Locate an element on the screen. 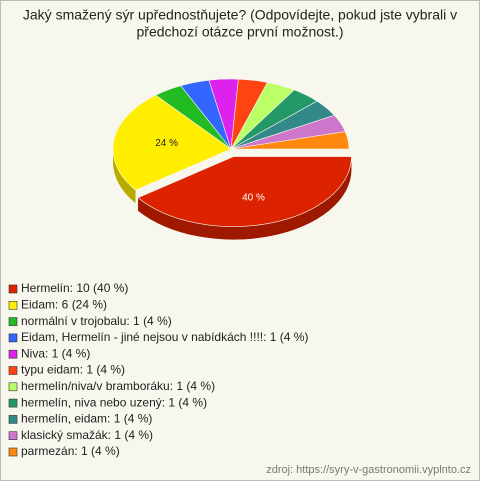  legend-label: typu eidam: 1 (4 %) is located at coordinates (73, 370).